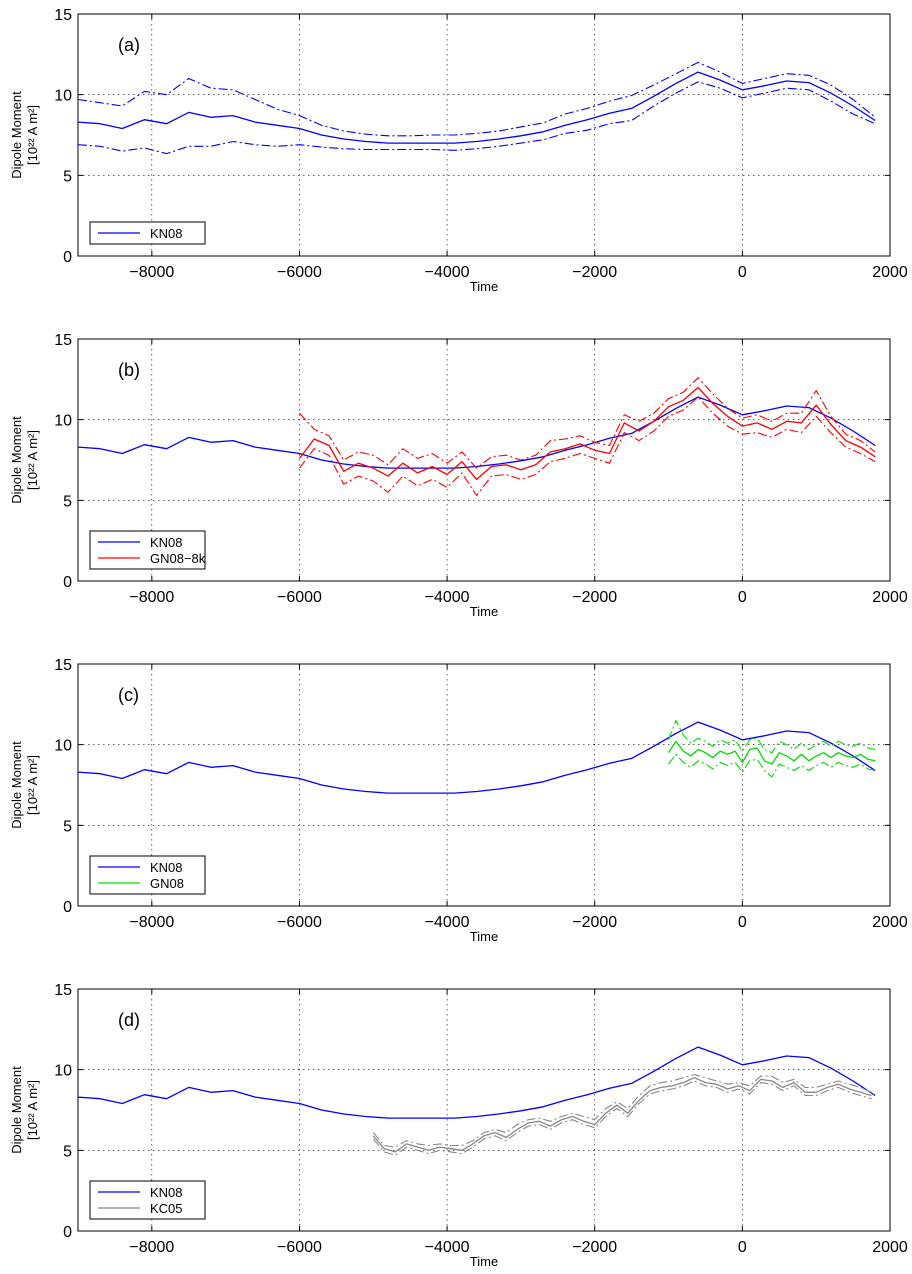 This screenshot has width=912, height=1274. What do you see at coordinates (771, 736) in the screenshot?
I see `series-line-gn08-upper` at bounding box center [771, 736].